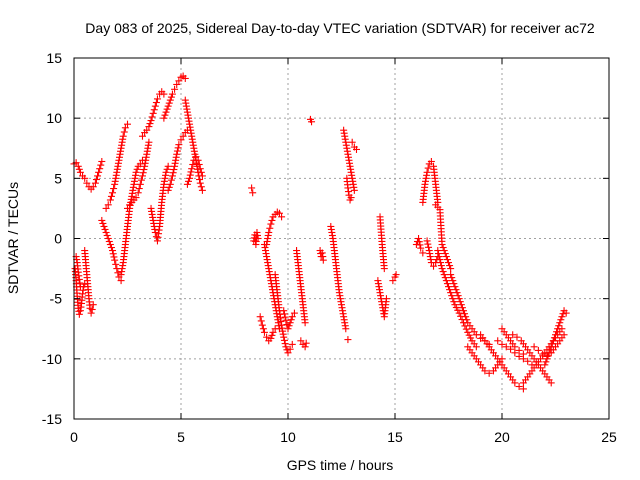 The width and height of the screenshot is (640, 480). Describe the element at coordinates (58, 178) in the screenshot. I see `y-tick-label: 5` at that location.